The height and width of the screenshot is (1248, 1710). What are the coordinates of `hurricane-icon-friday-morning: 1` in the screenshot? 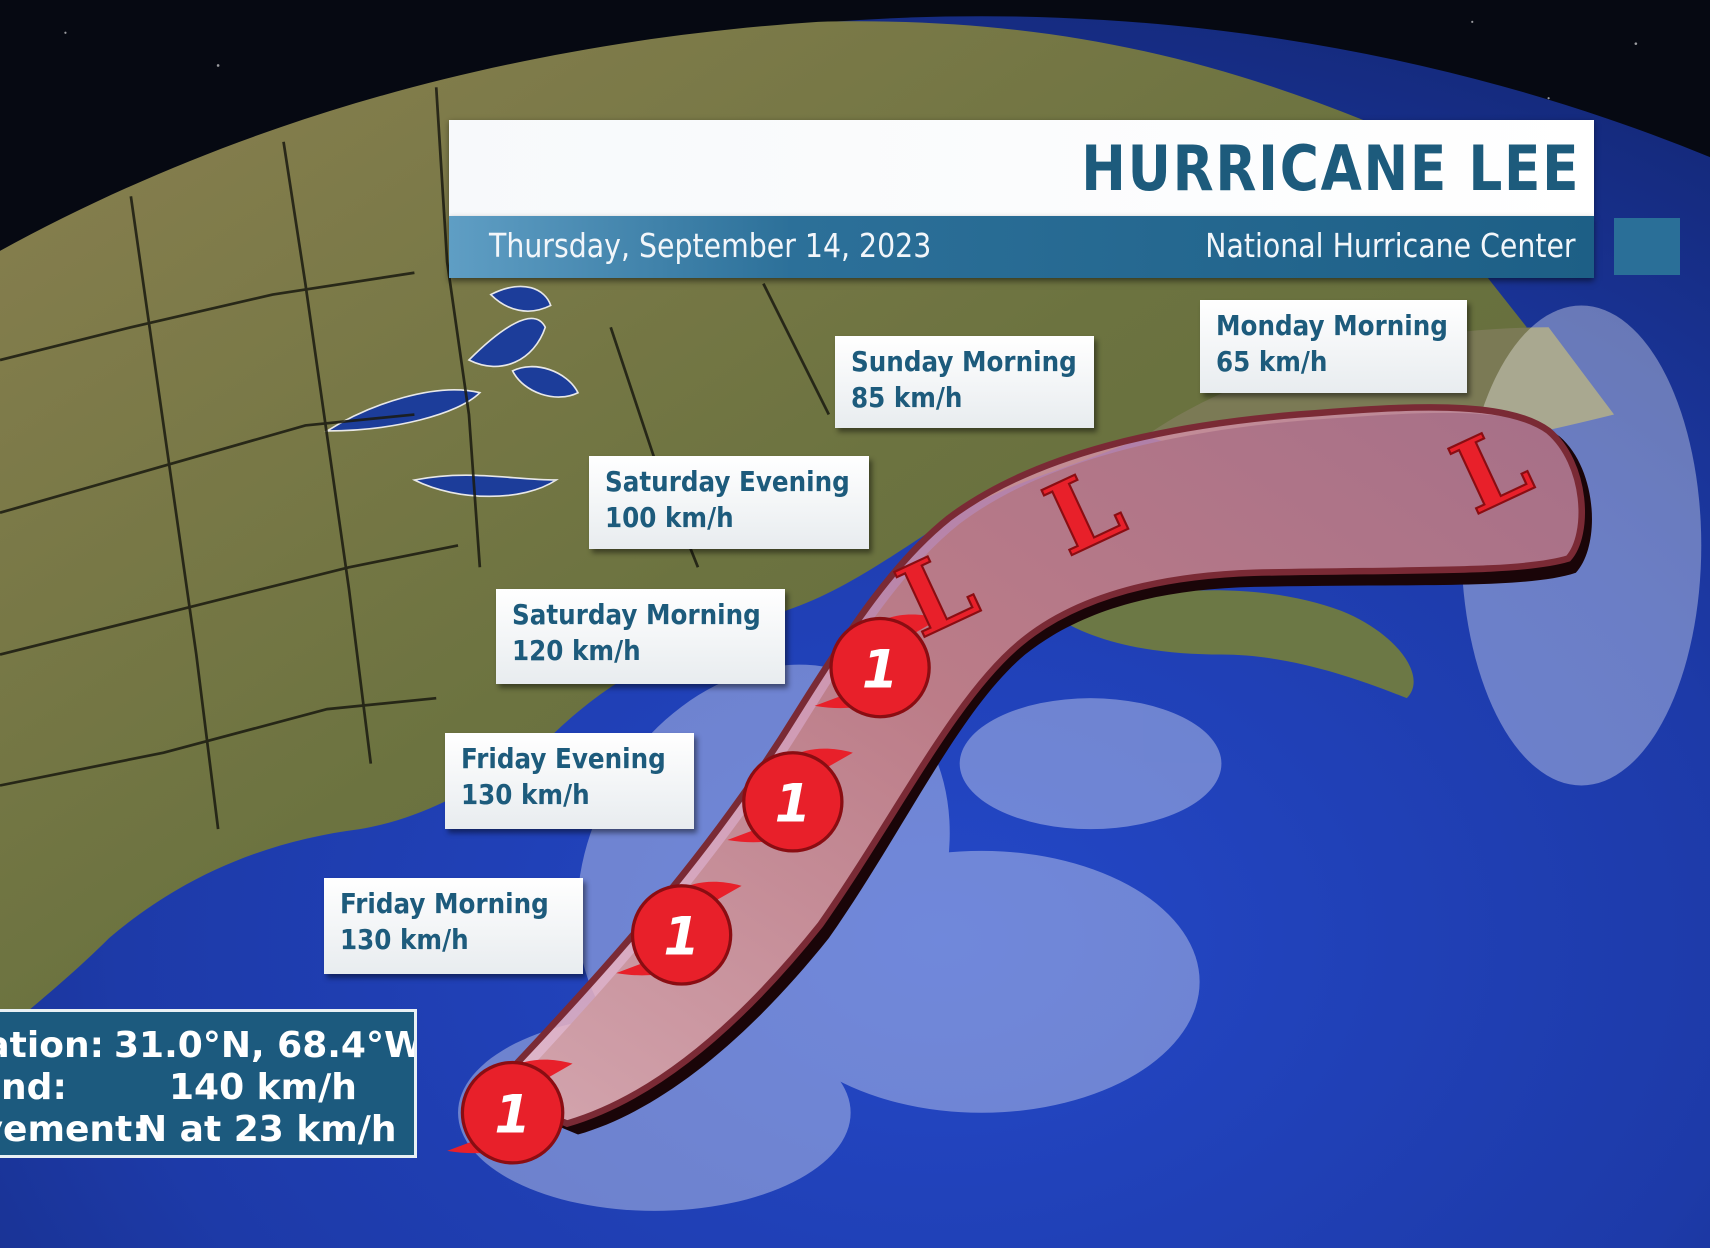 It's located at (679, 933).